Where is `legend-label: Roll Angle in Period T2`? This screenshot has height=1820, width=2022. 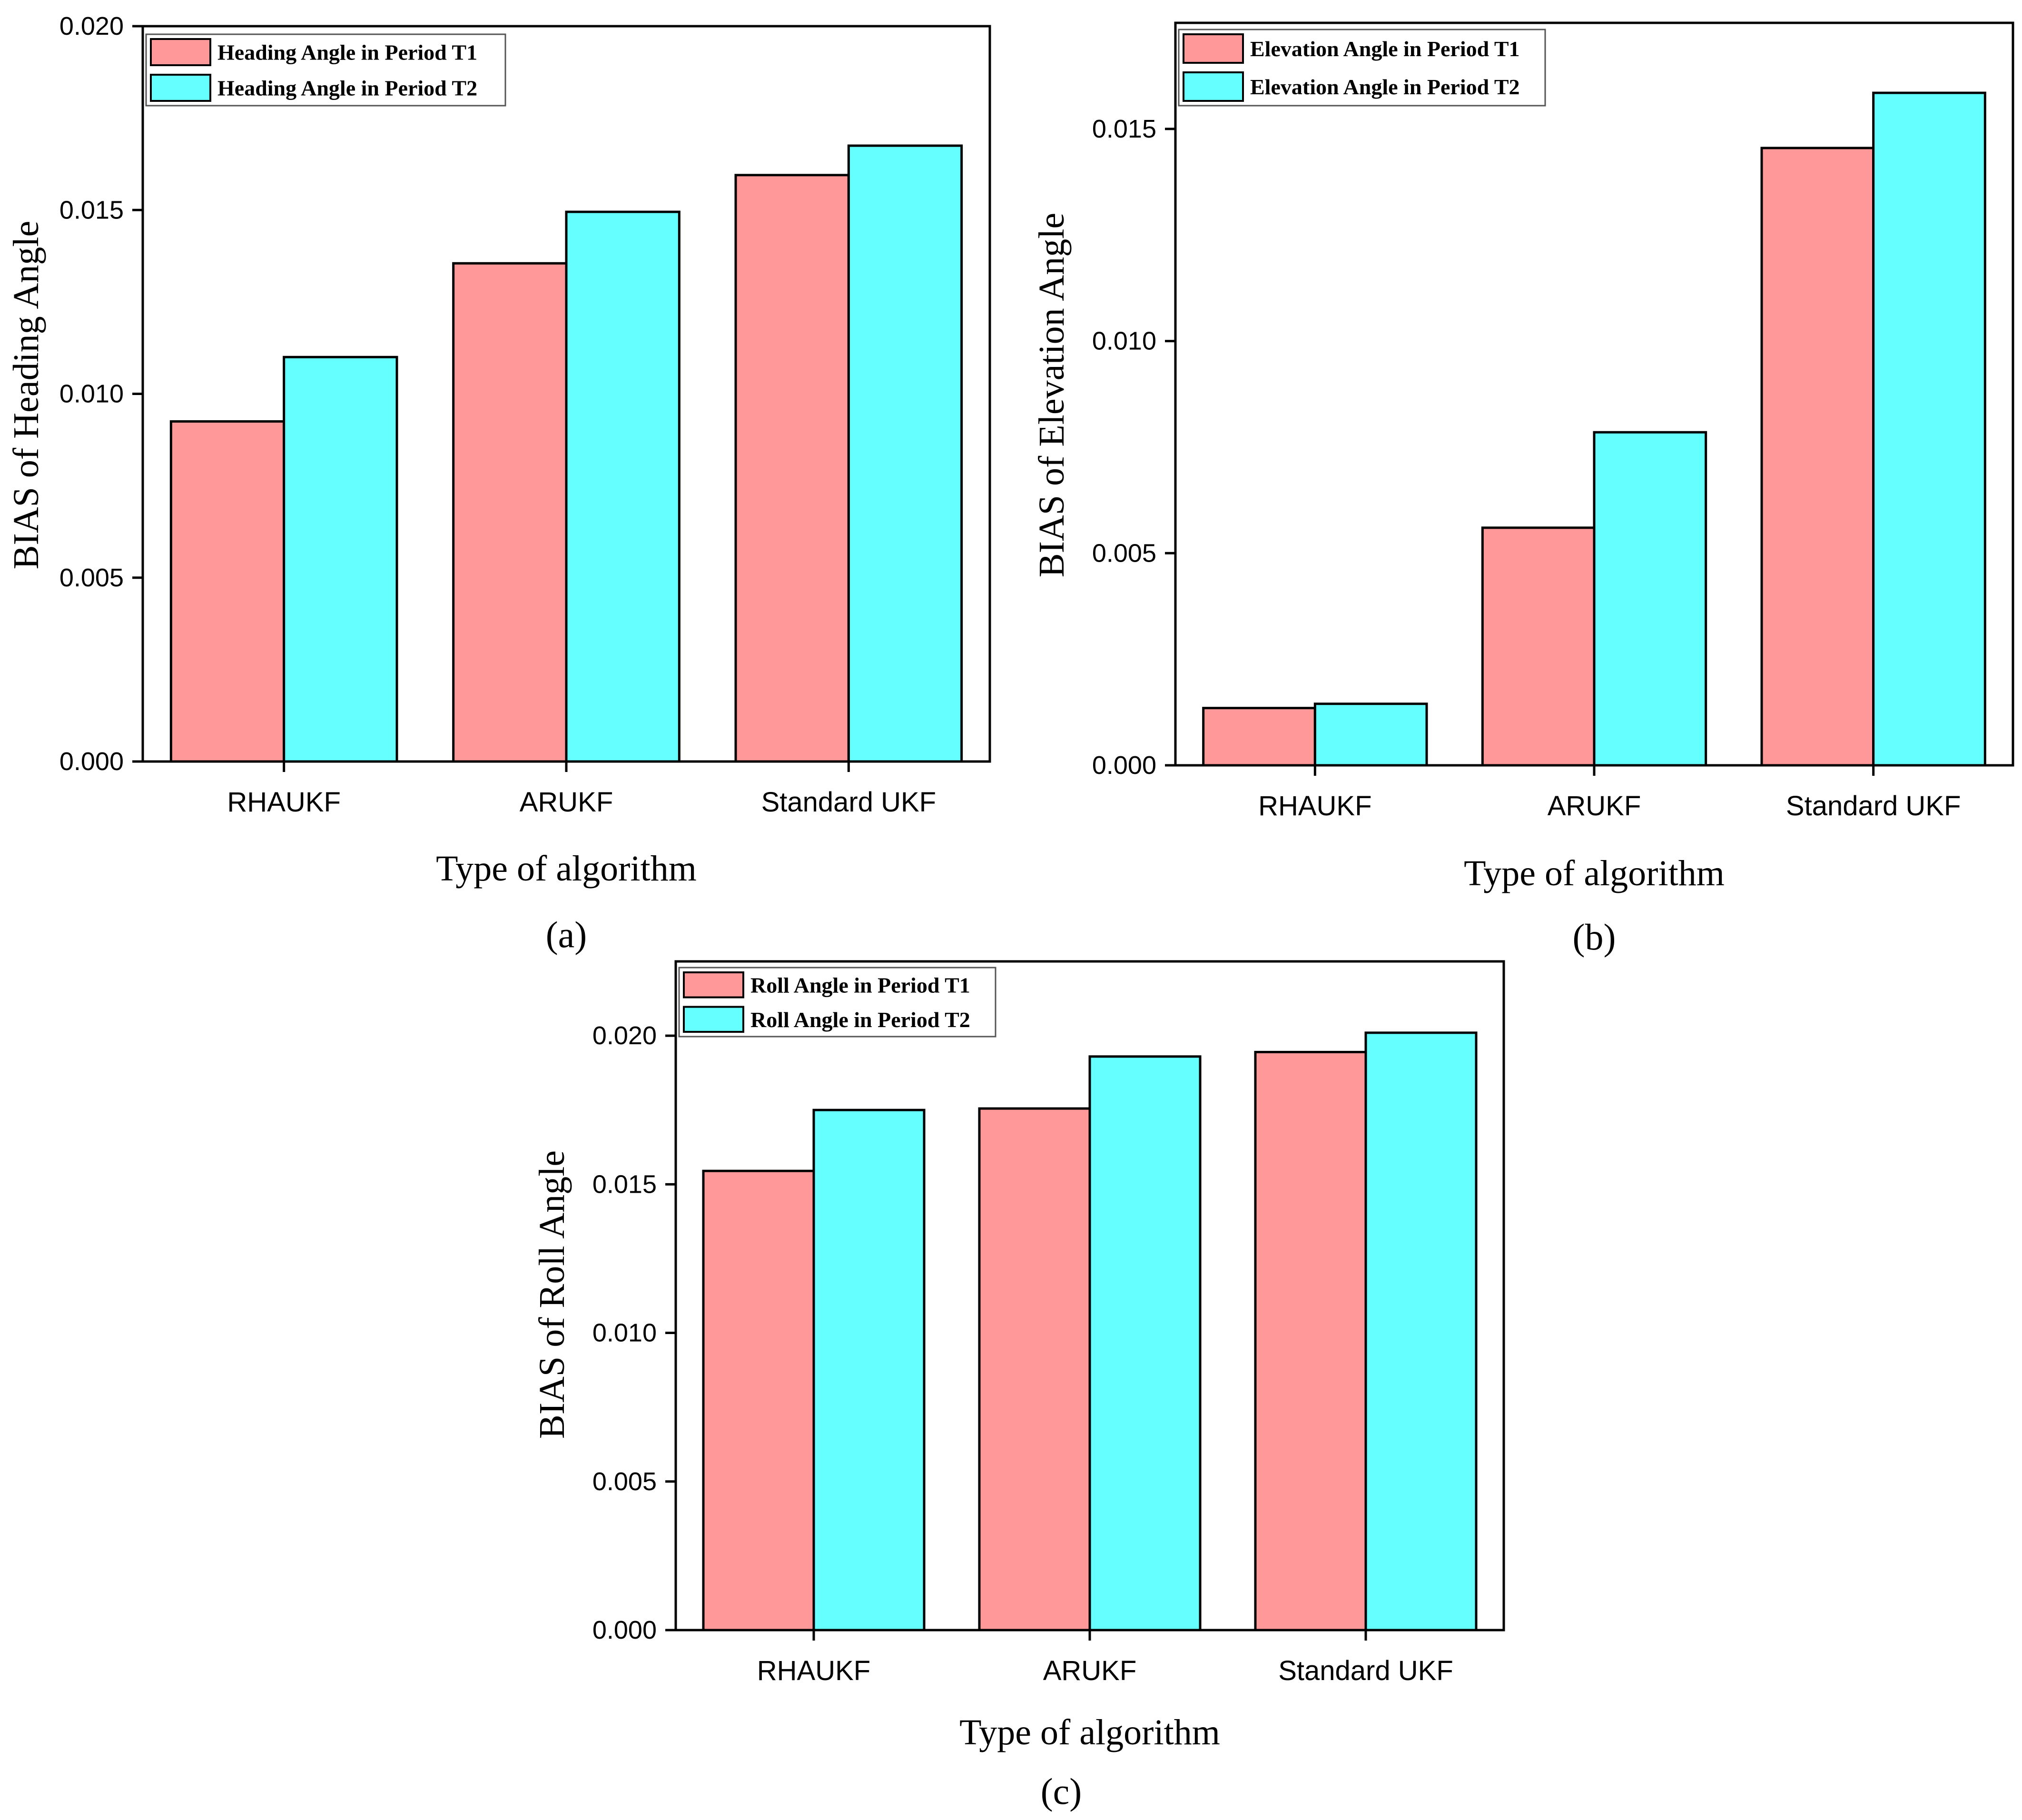 legend-label: Roll Angle in Period T2 is located at coordinates (860, 1020).